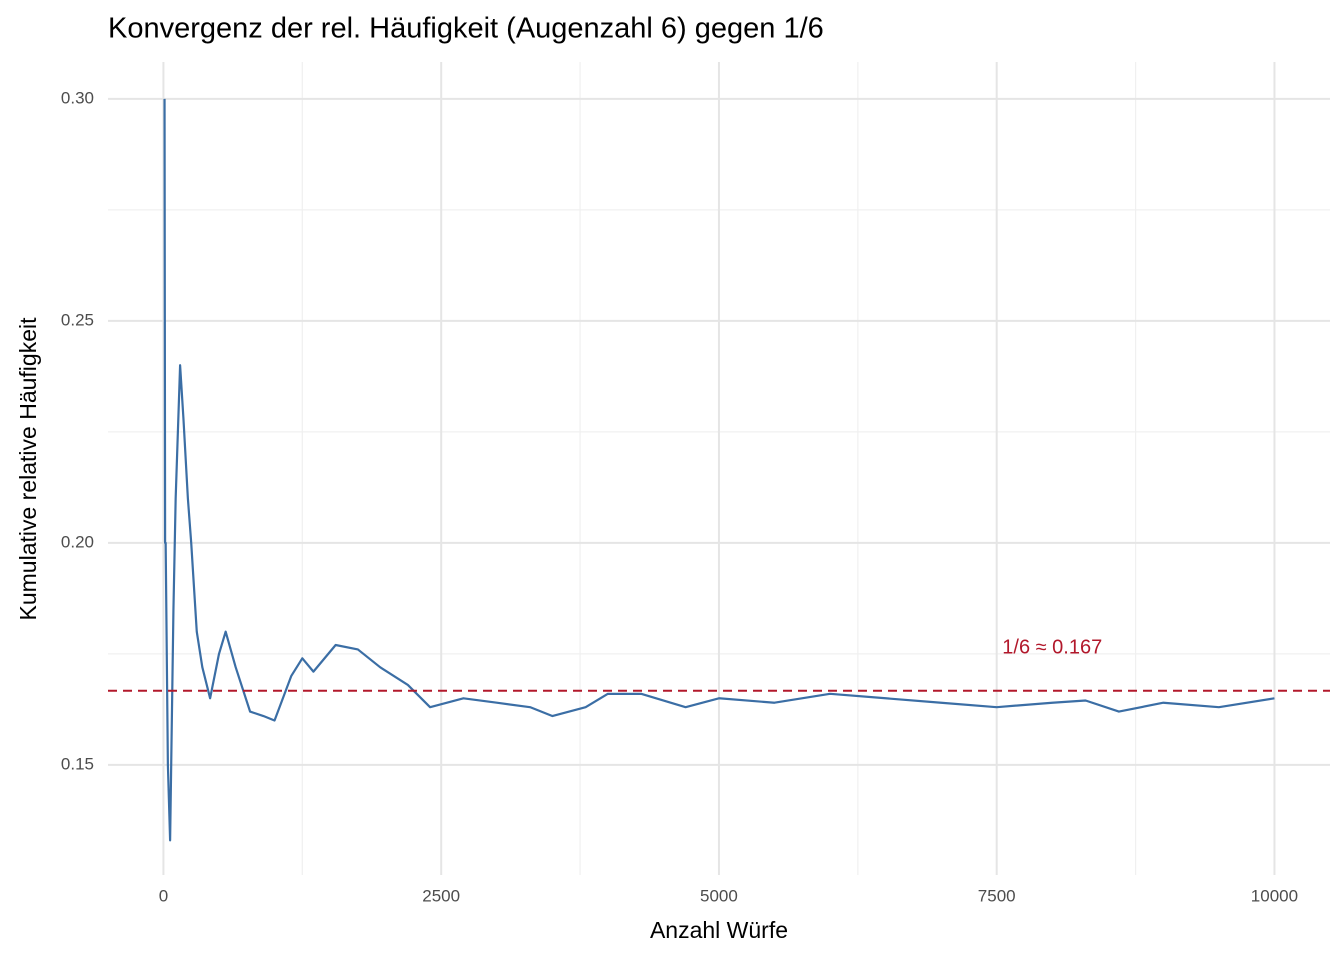  Describe the element at coordinates (28, 469) in the screenshot. I see `y-axis-label: Kumulative relative Häufigkeit` at that location.